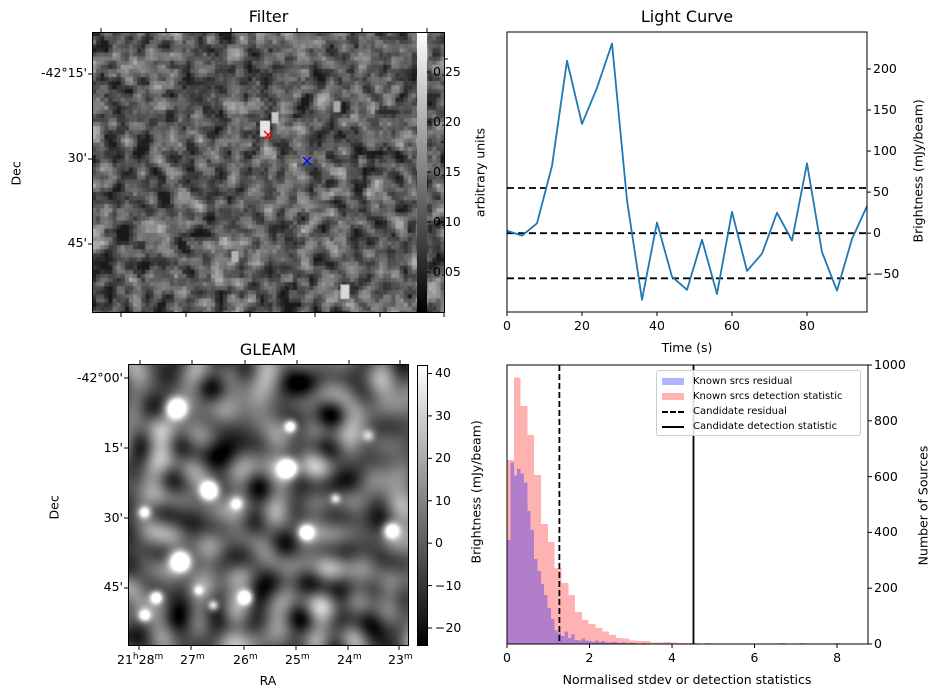 The width and height of the screenshot is (941, 699). I want to click on filter-image, so click(254, 172).